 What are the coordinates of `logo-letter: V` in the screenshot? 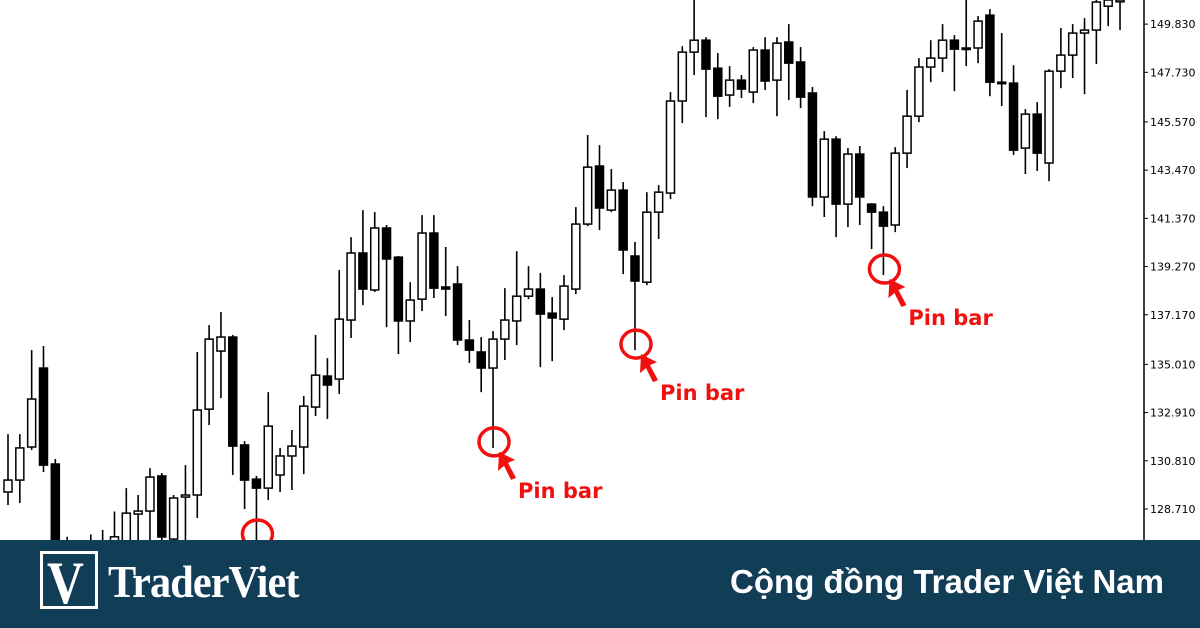 It's located at (65, 583).